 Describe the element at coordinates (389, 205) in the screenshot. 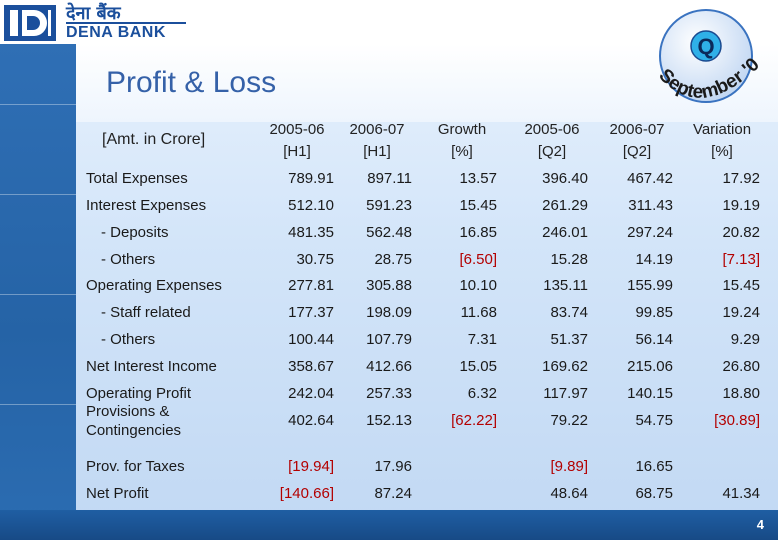

I see `table-cell: 591.23` at that location.